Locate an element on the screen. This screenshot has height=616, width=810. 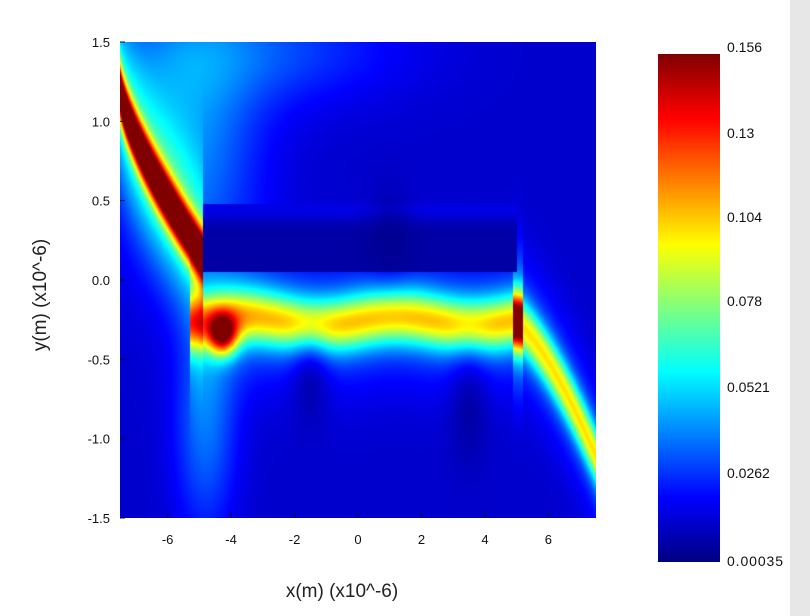
colorbar-tick-label: 0.0521 is located at coordinates (748, 387).